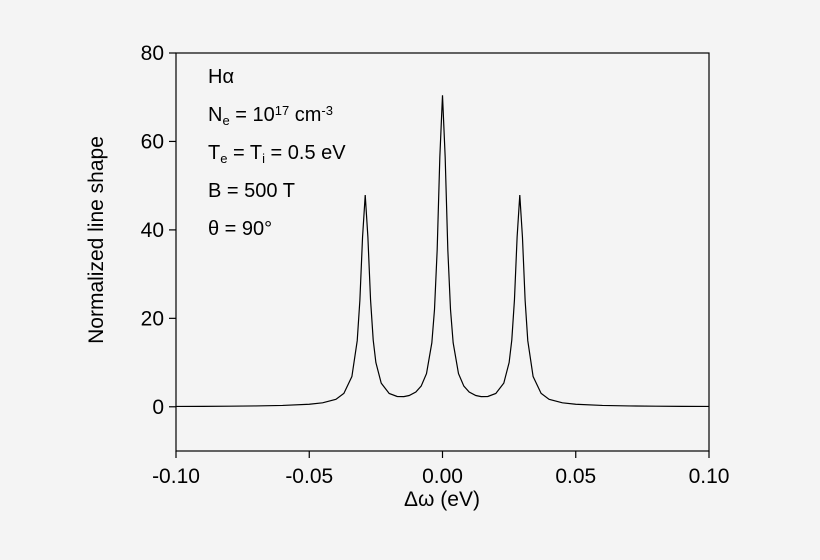 The image size is (820, 560). Describe the element at coordinates (158, 407) in the screenshot. I see `y-tick-label: 0` at that location.